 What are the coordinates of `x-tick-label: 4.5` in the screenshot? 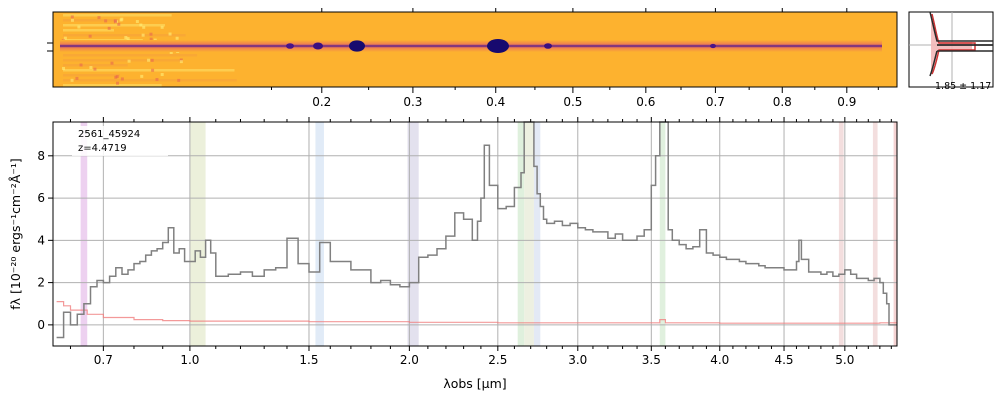 It's located at (783, 360).